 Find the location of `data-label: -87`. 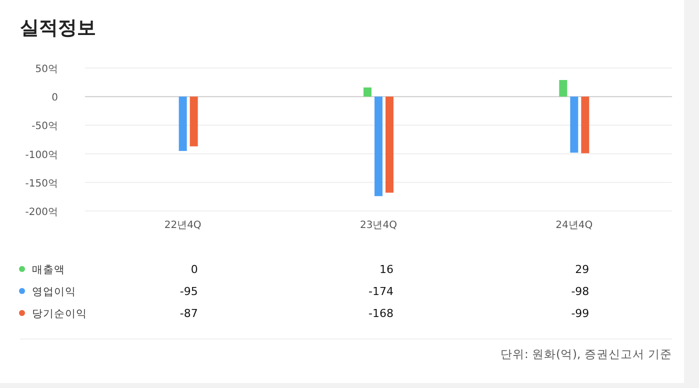

data-label: -87 is located at coordinates (189, 313).